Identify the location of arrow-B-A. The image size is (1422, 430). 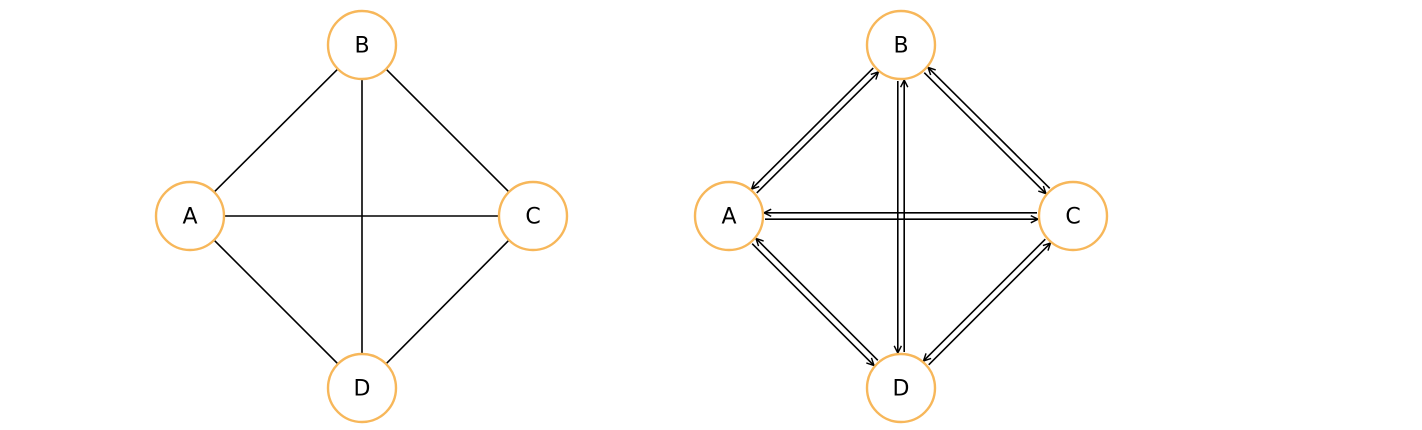
(813, 128).